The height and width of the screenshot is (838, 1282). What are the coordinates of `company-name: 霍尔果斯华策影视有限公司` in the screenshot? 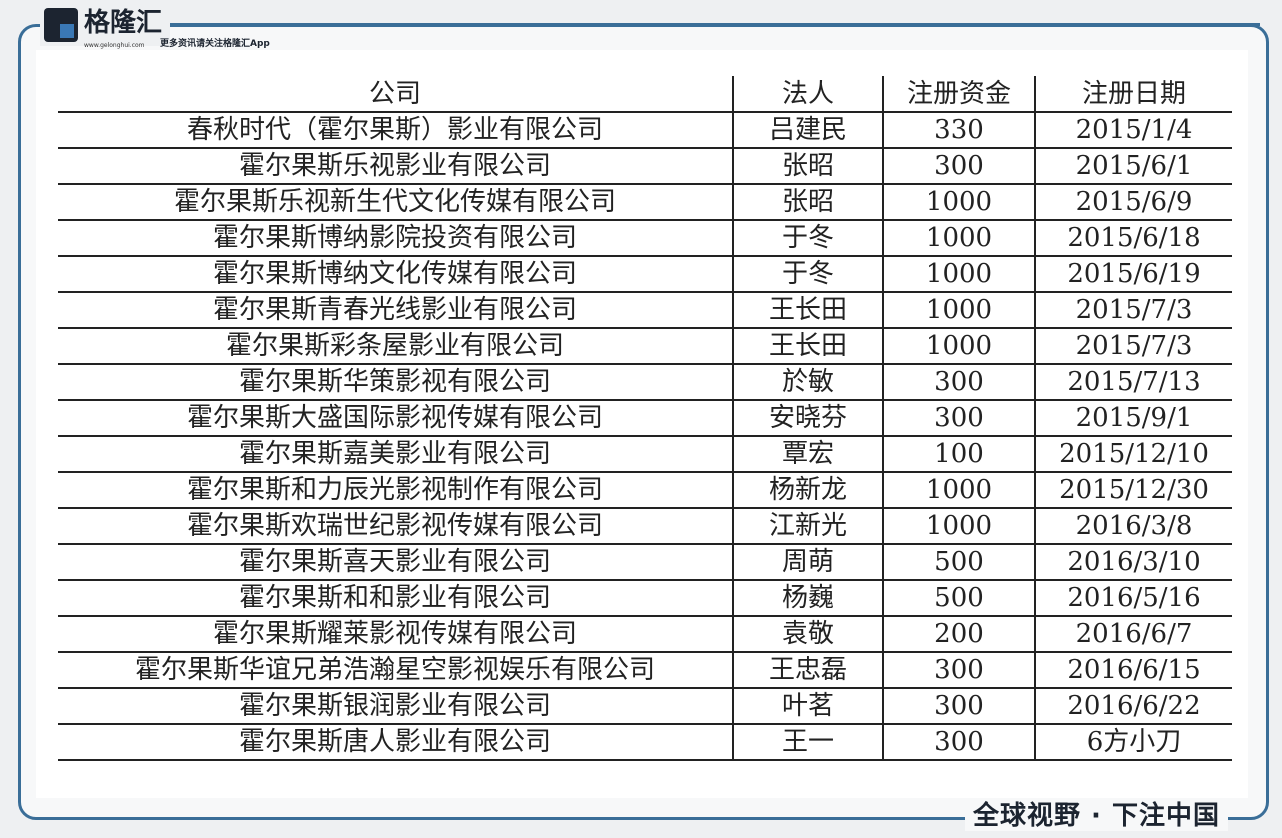 It's located at (396, 382).